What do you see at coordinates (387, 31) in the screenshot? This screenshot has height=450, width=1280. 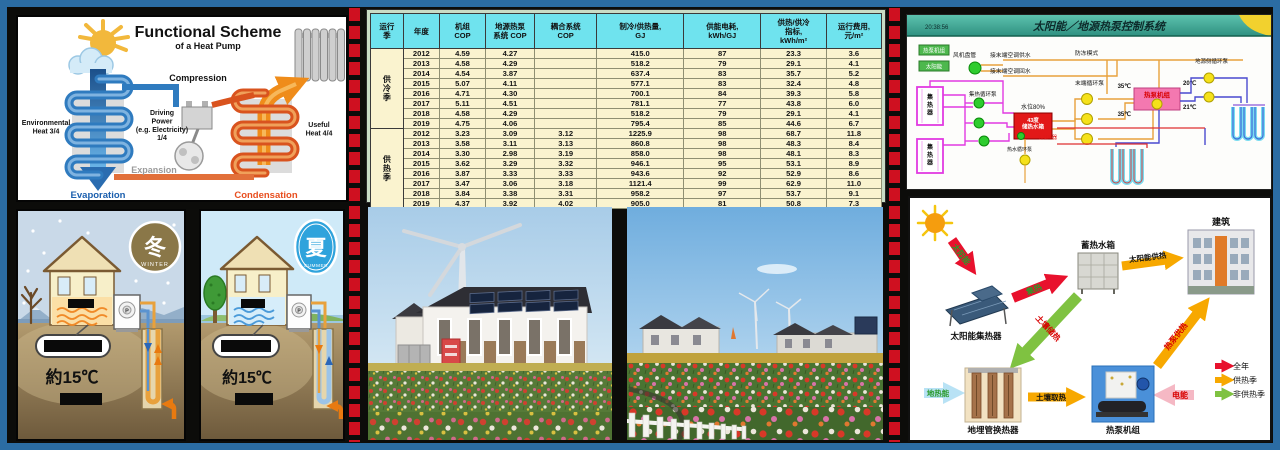 I see `column-header: 运行季` at bounding box center [387, 31].